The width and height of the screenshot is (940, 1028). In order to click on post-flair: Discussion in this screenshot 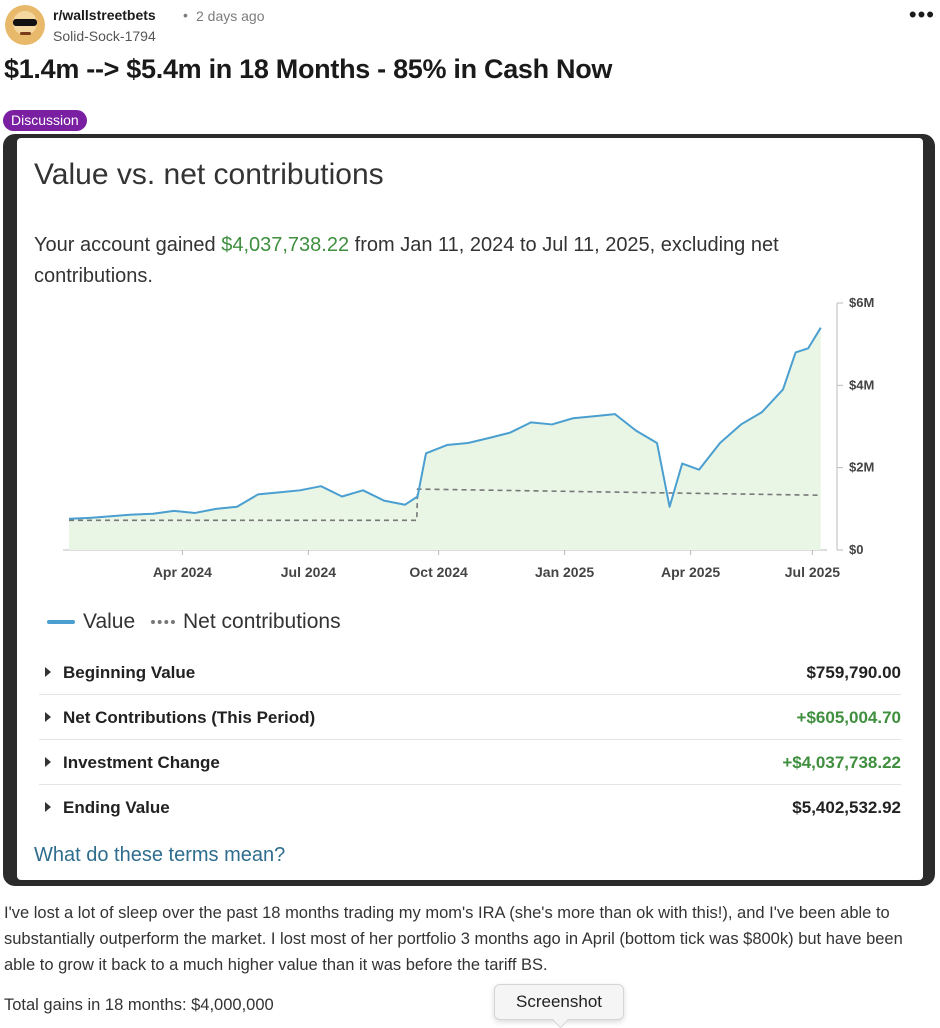, I will do `click(45, 120)`.